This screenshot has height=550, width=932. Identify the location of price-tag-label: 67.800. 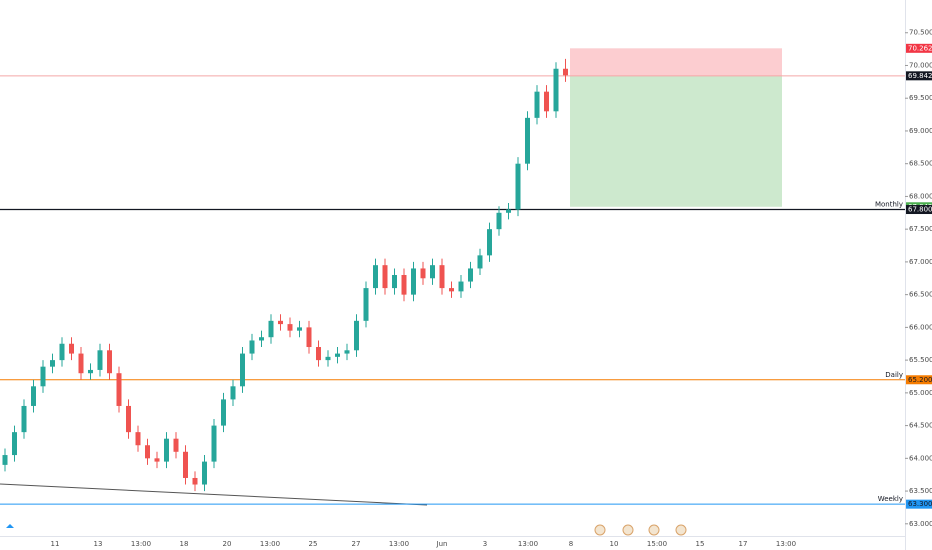
(920, 210).